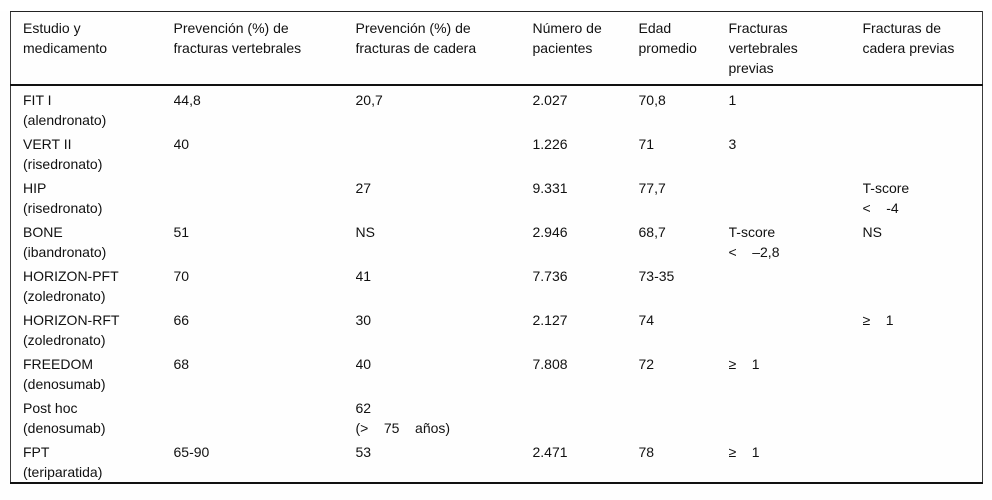 Image resolution: width=992 pixels, height=500 pixels. I want to click on column-header-prevencion-fracturas-cadera: Prevención (%) de fracturas de cadera, so click(444, 48).